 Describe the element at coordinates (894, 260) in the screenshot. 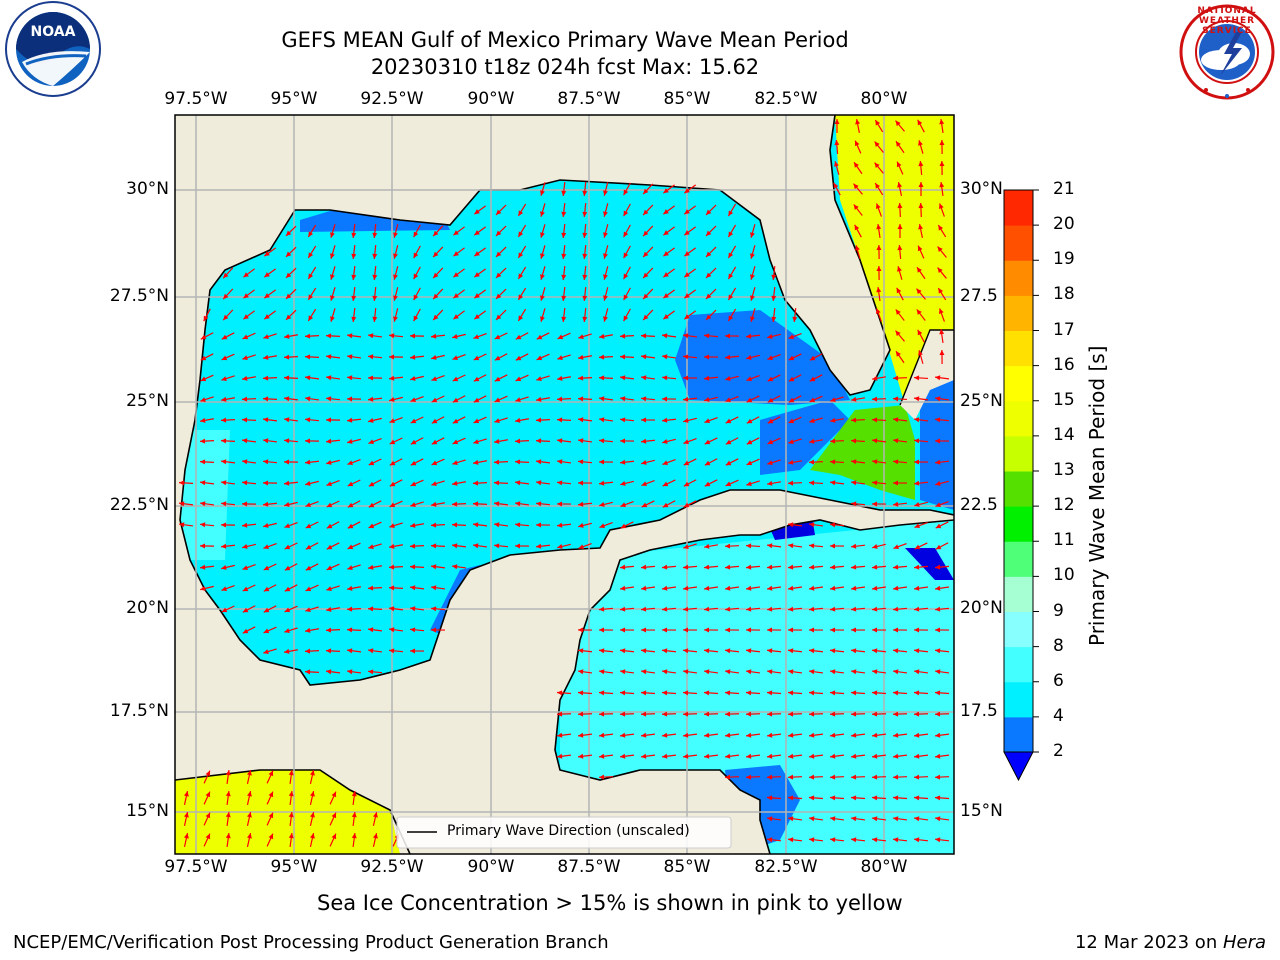

I see `atlantic-zone` at that location.